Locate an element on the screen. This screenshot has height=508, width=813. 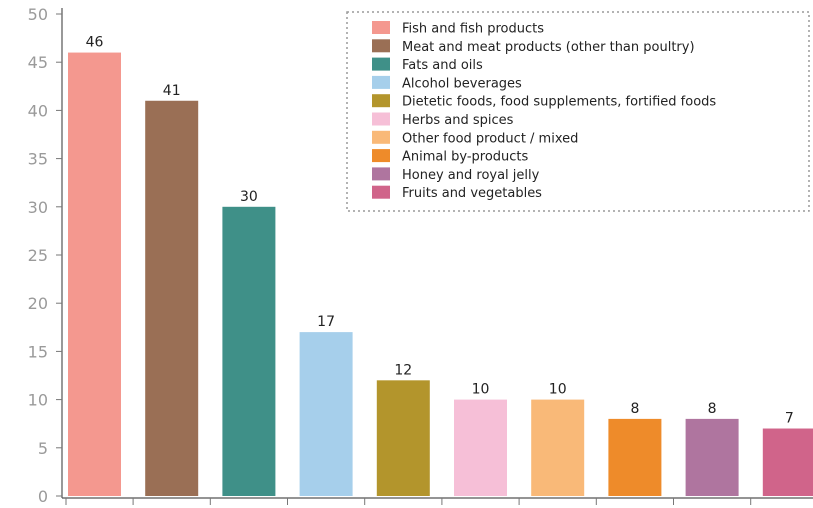
legend-label: Fats and oils is located at coordinates (442, 65).